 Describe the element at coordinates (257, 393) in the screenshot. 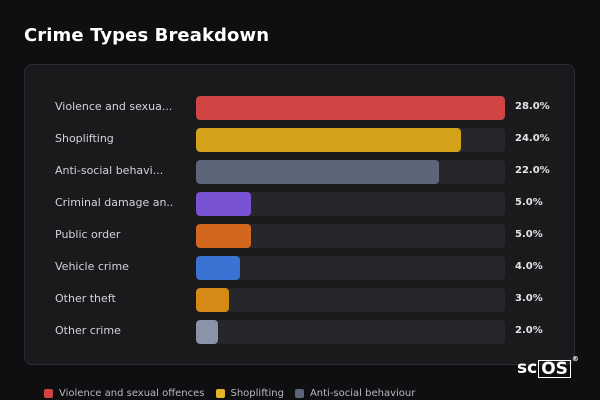

I see `legend-label: Shoplifting` at that location.